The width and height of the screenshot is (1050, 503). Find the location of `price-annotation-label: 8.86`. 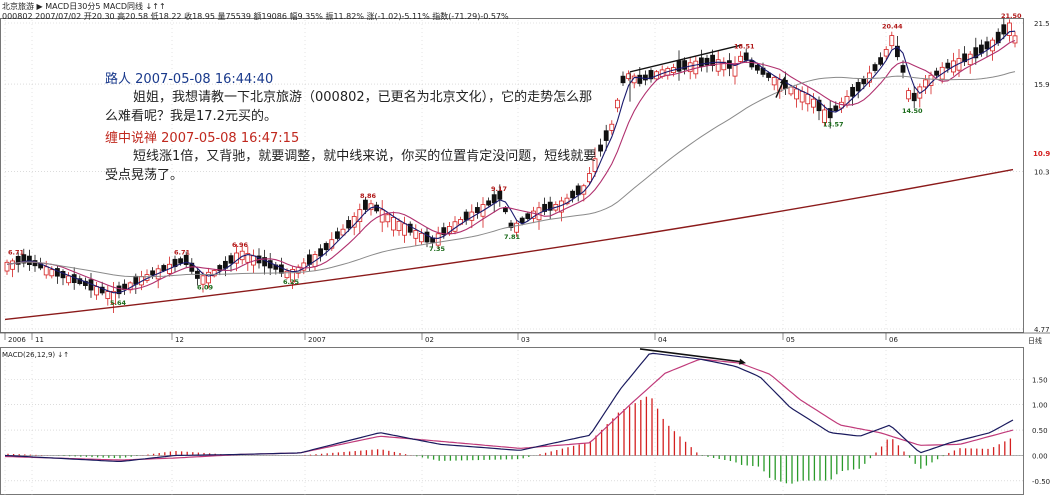

price-annotation-label: 8.86 is located at coordinates (368, 196).